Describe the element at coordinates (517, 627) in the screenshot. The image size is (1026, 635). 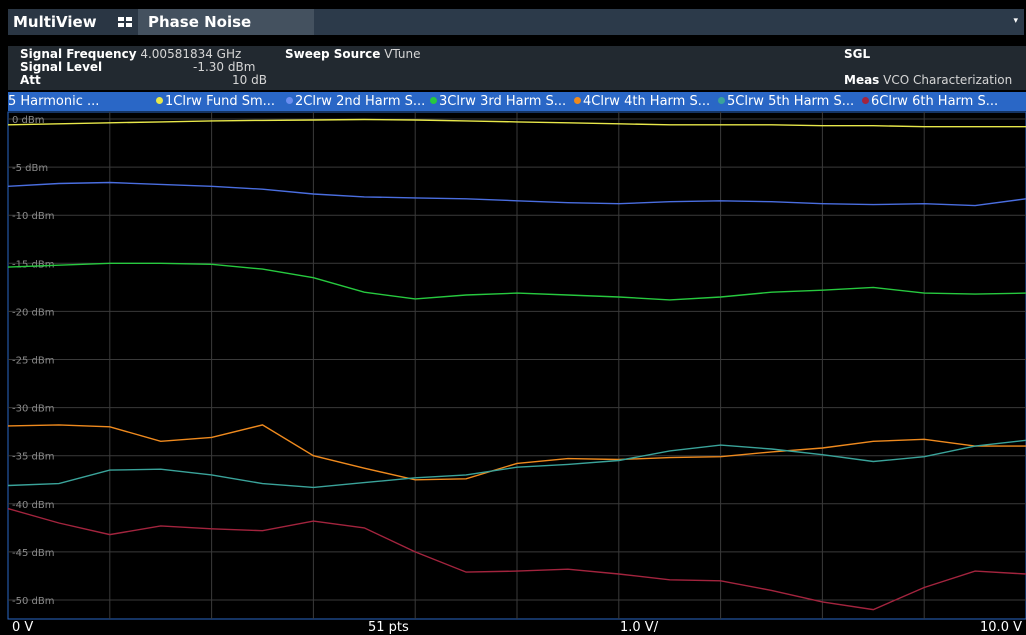
I see `x-axis-footer: 0 V 51 pts 1.0 V/ 10.0 V` at that location.